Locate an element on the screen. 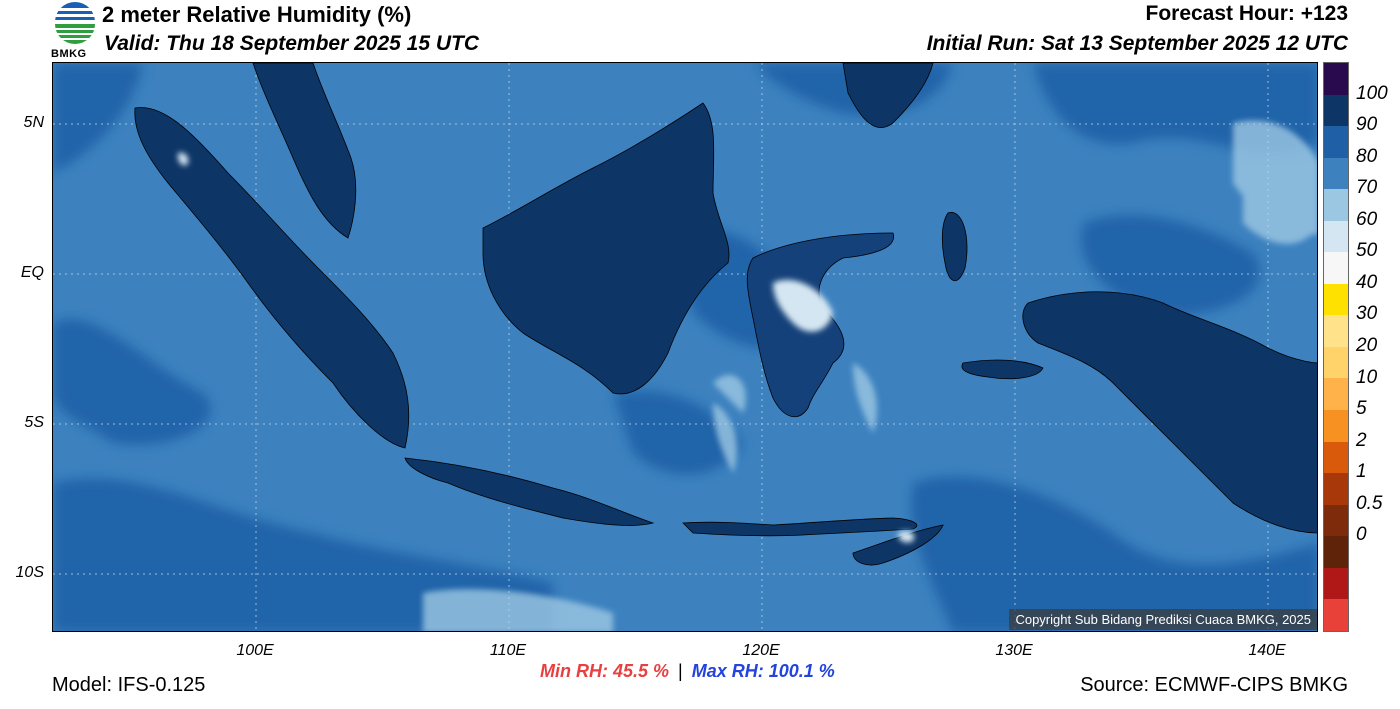 This screenshot has width=1400, height=709. timor-island is located at coordinates (898, 545).